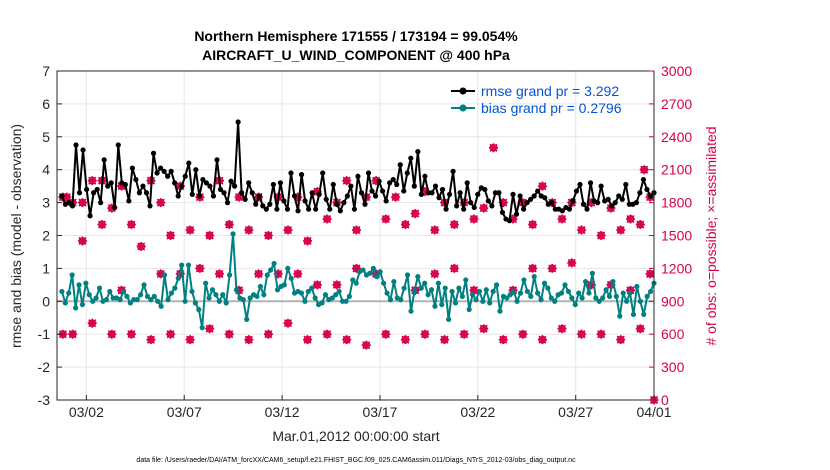  Describe the element at coordinates (46, 301) in the screenshot. I see `y-tick-label-left: 0` at that location.